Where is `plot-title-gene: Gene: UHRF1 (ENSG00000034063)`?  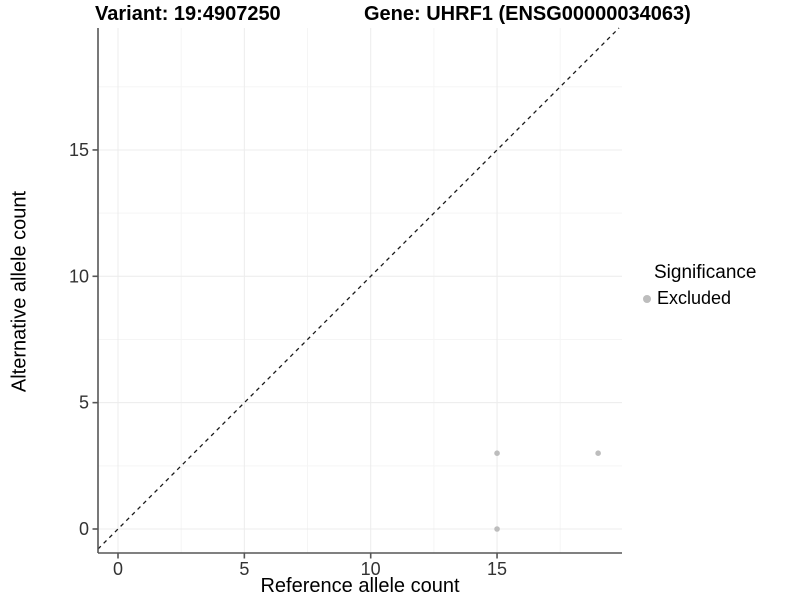 plot-title-gene: Gene: UHRF1 (ENSG00000034063) is located at coordinates (527, 14).